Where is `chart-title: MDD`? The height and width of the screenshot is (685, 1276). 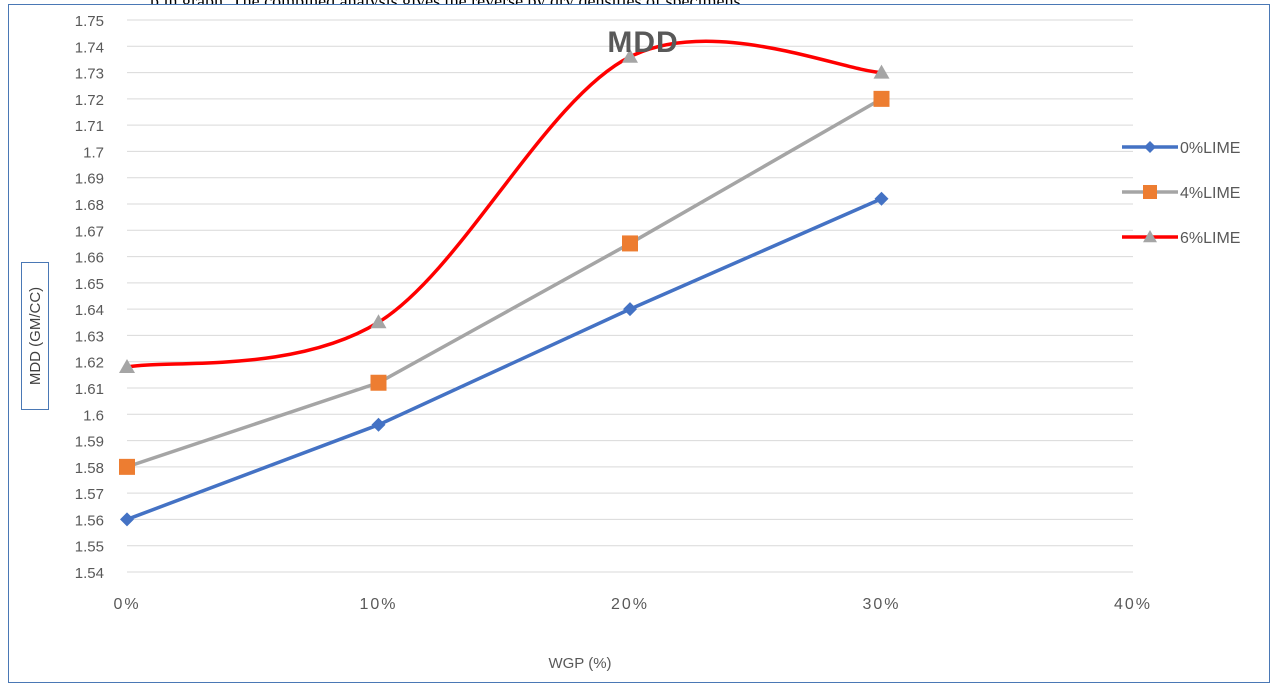
chart-title: MDD is located at coordinates (642, 42).